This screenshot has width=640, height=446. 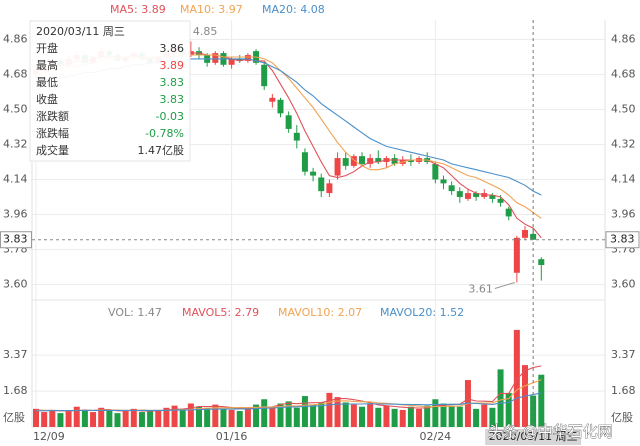 I want to click on tooltip-value: 1.47亿股, so click(x=161, y=150).